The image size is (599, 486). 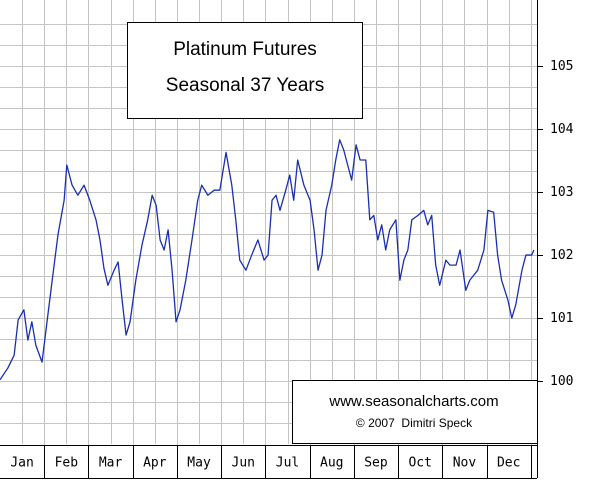 What do you see at coordinates (561, 318) in the screenshot?
I see `y-tick-label: 101` at bounding box center [561, 318].